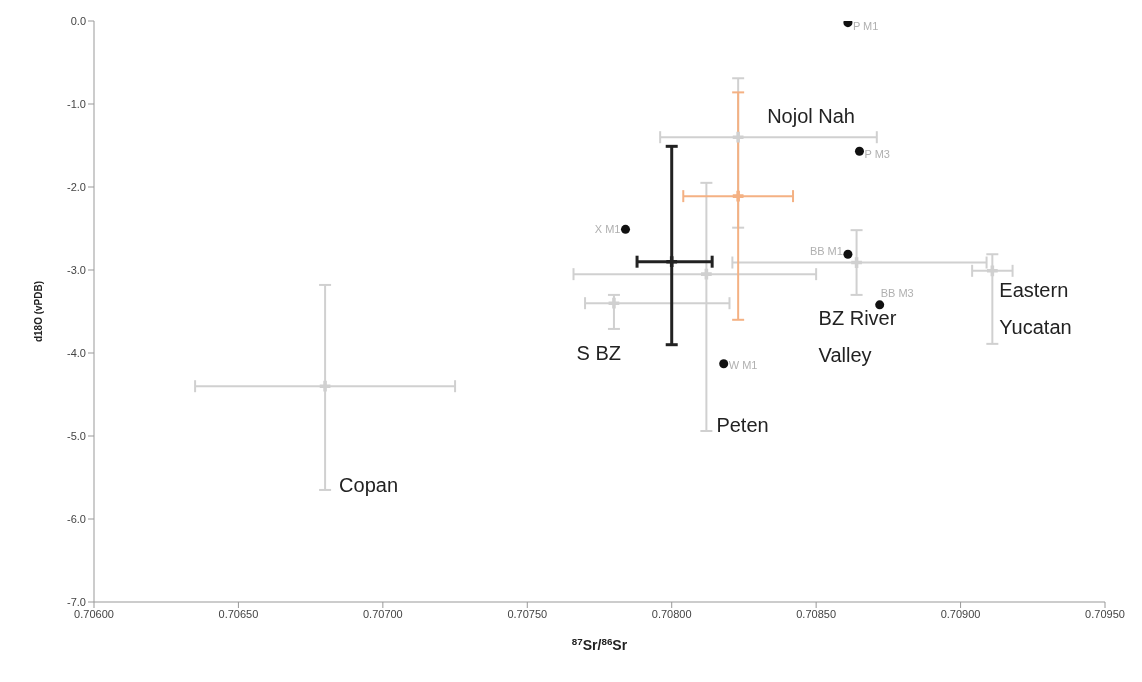  What do you see at coordinates (865, 25) in the screenshot?
I see `annotation: P M1` at bounding box center [865, 25].